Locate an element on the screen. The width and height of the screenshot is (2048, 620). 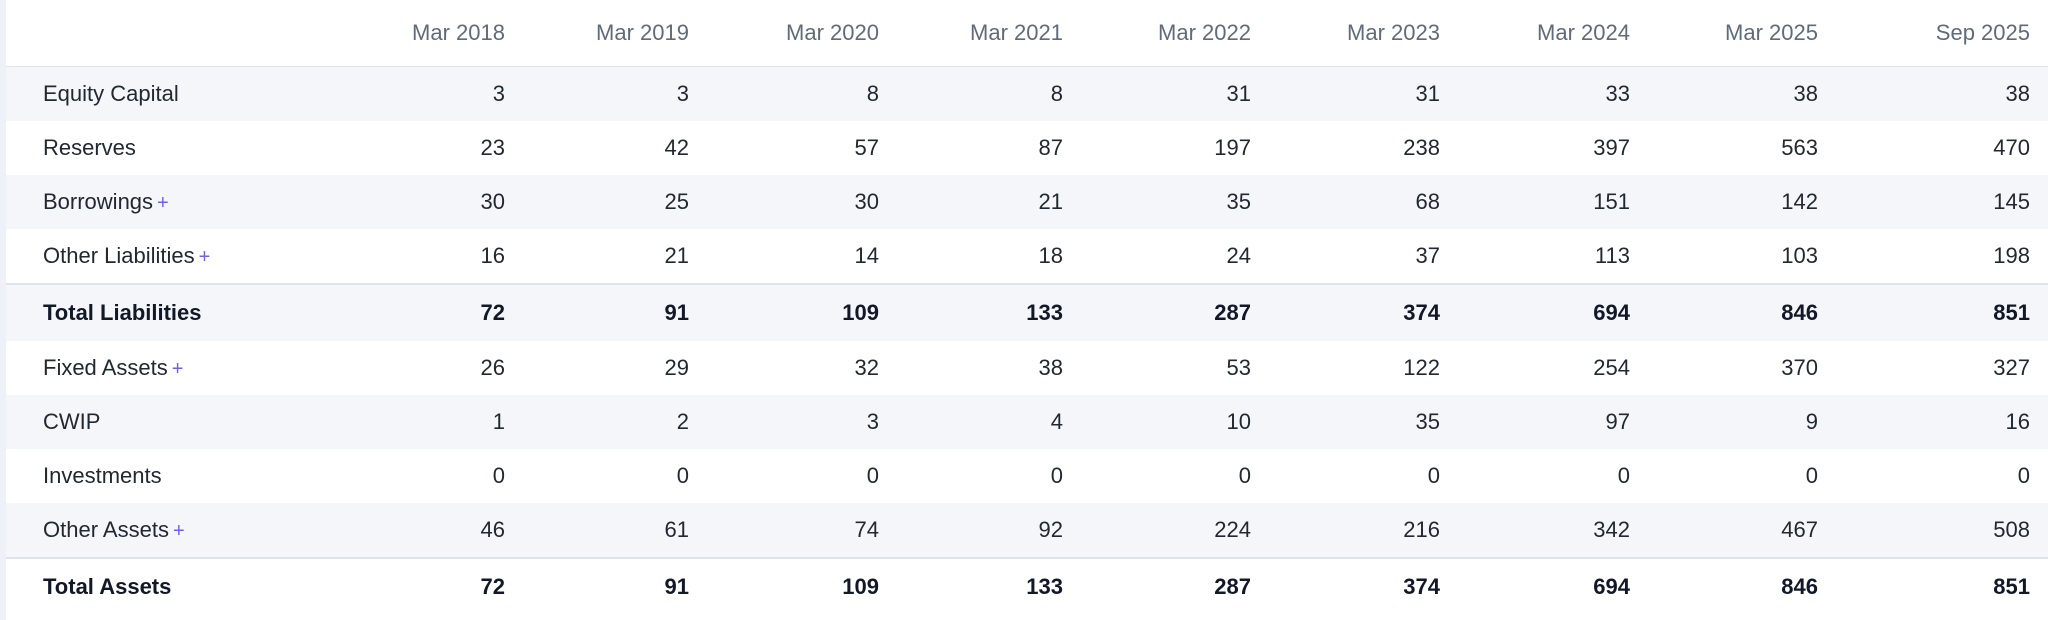
row-label-text: Investments is located at coordinates (102, 475).